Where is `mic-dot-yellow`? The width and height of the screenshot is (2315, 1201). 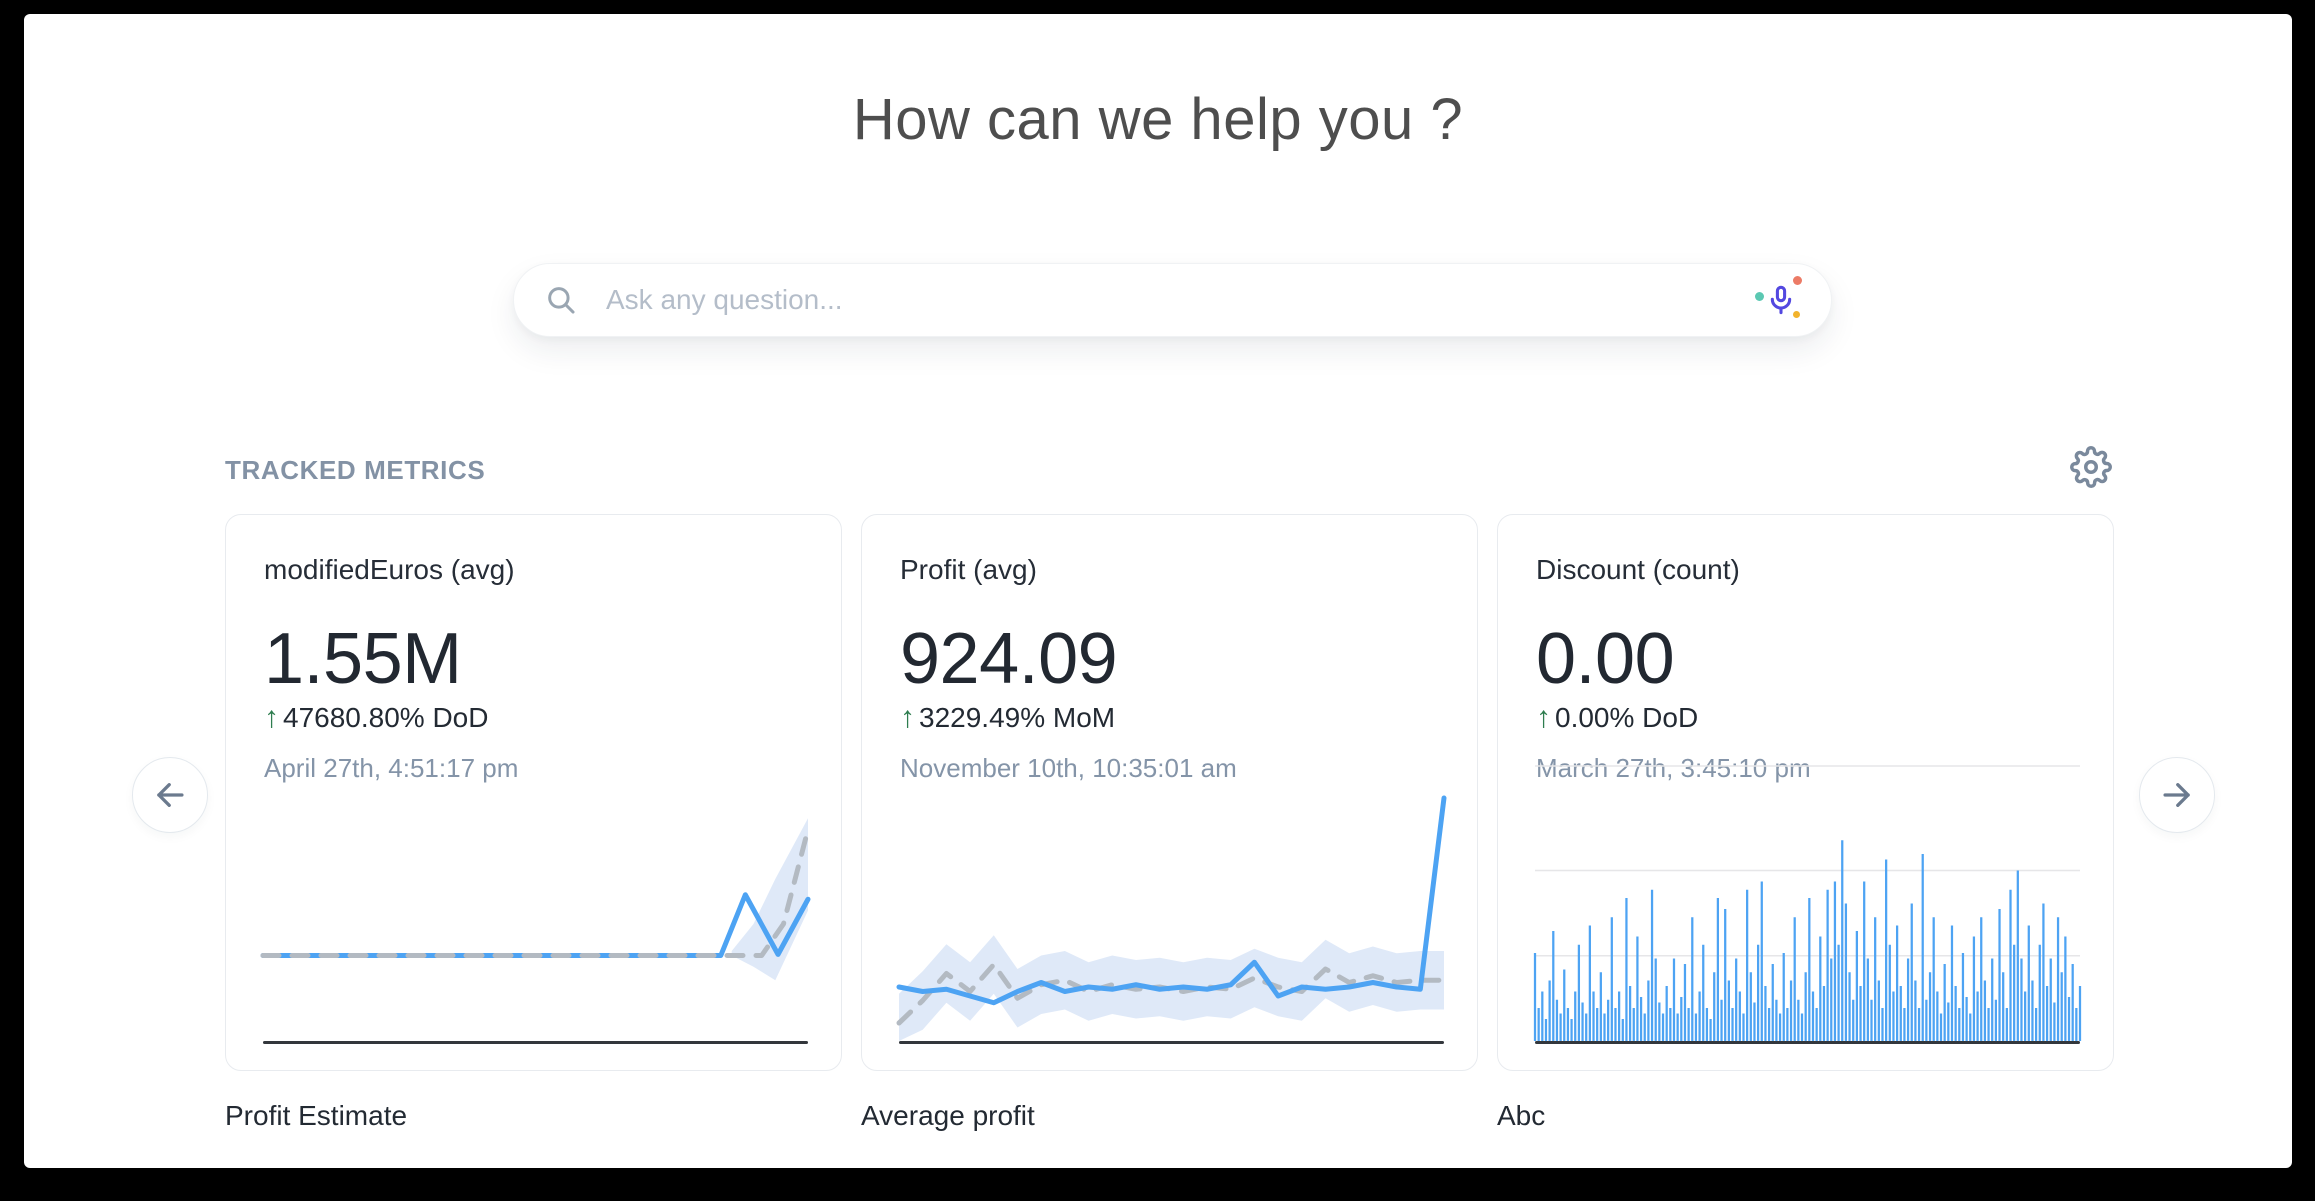 mic-dot-yellow is located at coordinates (1796, 314).